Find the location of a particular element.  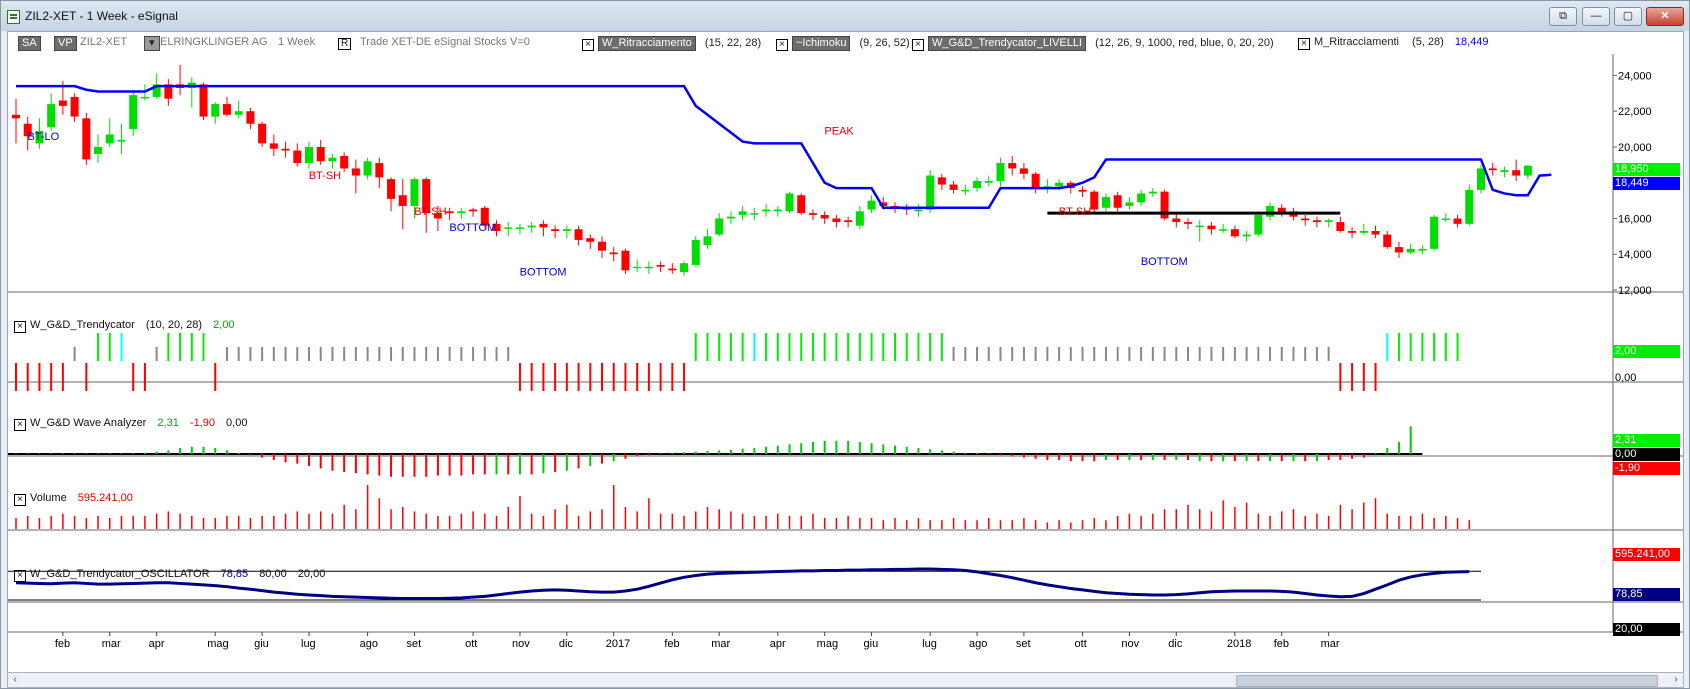

volume-legend: × Volume 595.241,00 is located at coordinates (73, 499).